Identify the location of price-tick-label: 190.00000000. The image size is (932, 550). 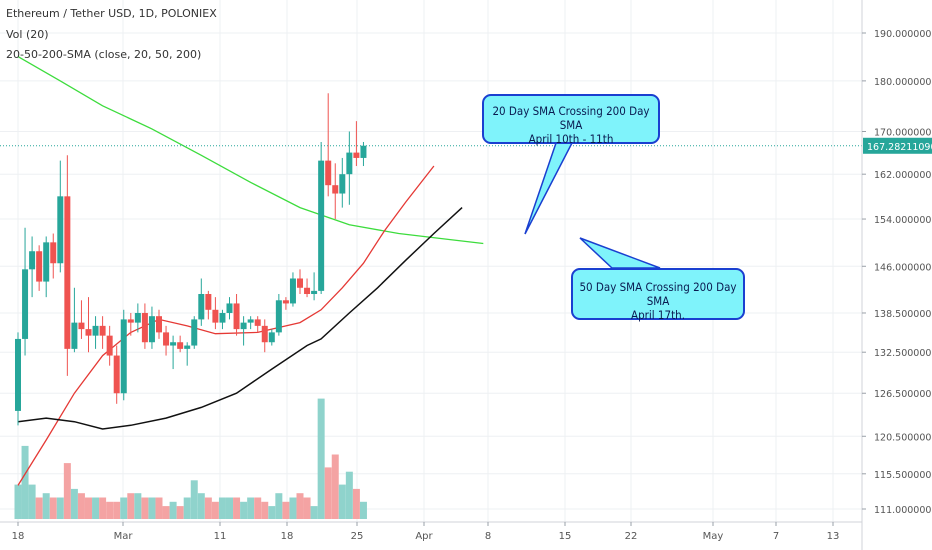
(903, 34).